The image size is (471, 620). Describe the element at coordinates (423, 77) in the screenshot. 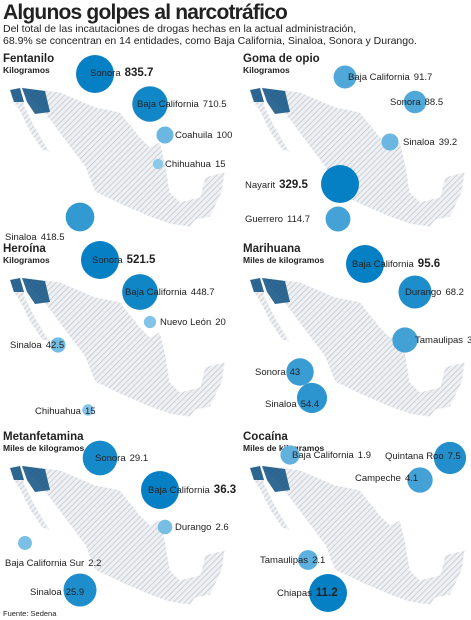

I see `state-value: 91.7` at that location.